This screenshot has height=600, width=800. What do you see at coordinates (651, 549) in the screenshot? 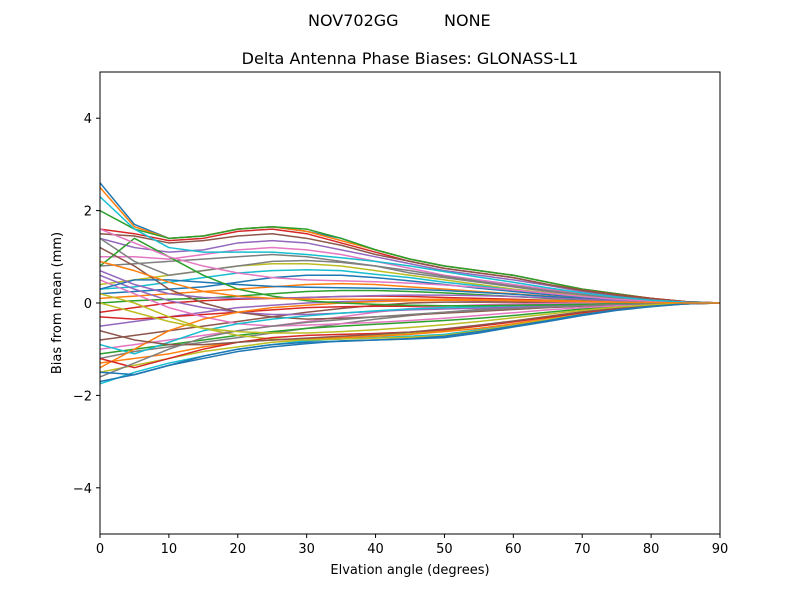
I see `x-tick-label: 80` at bounding box center [651, 549].